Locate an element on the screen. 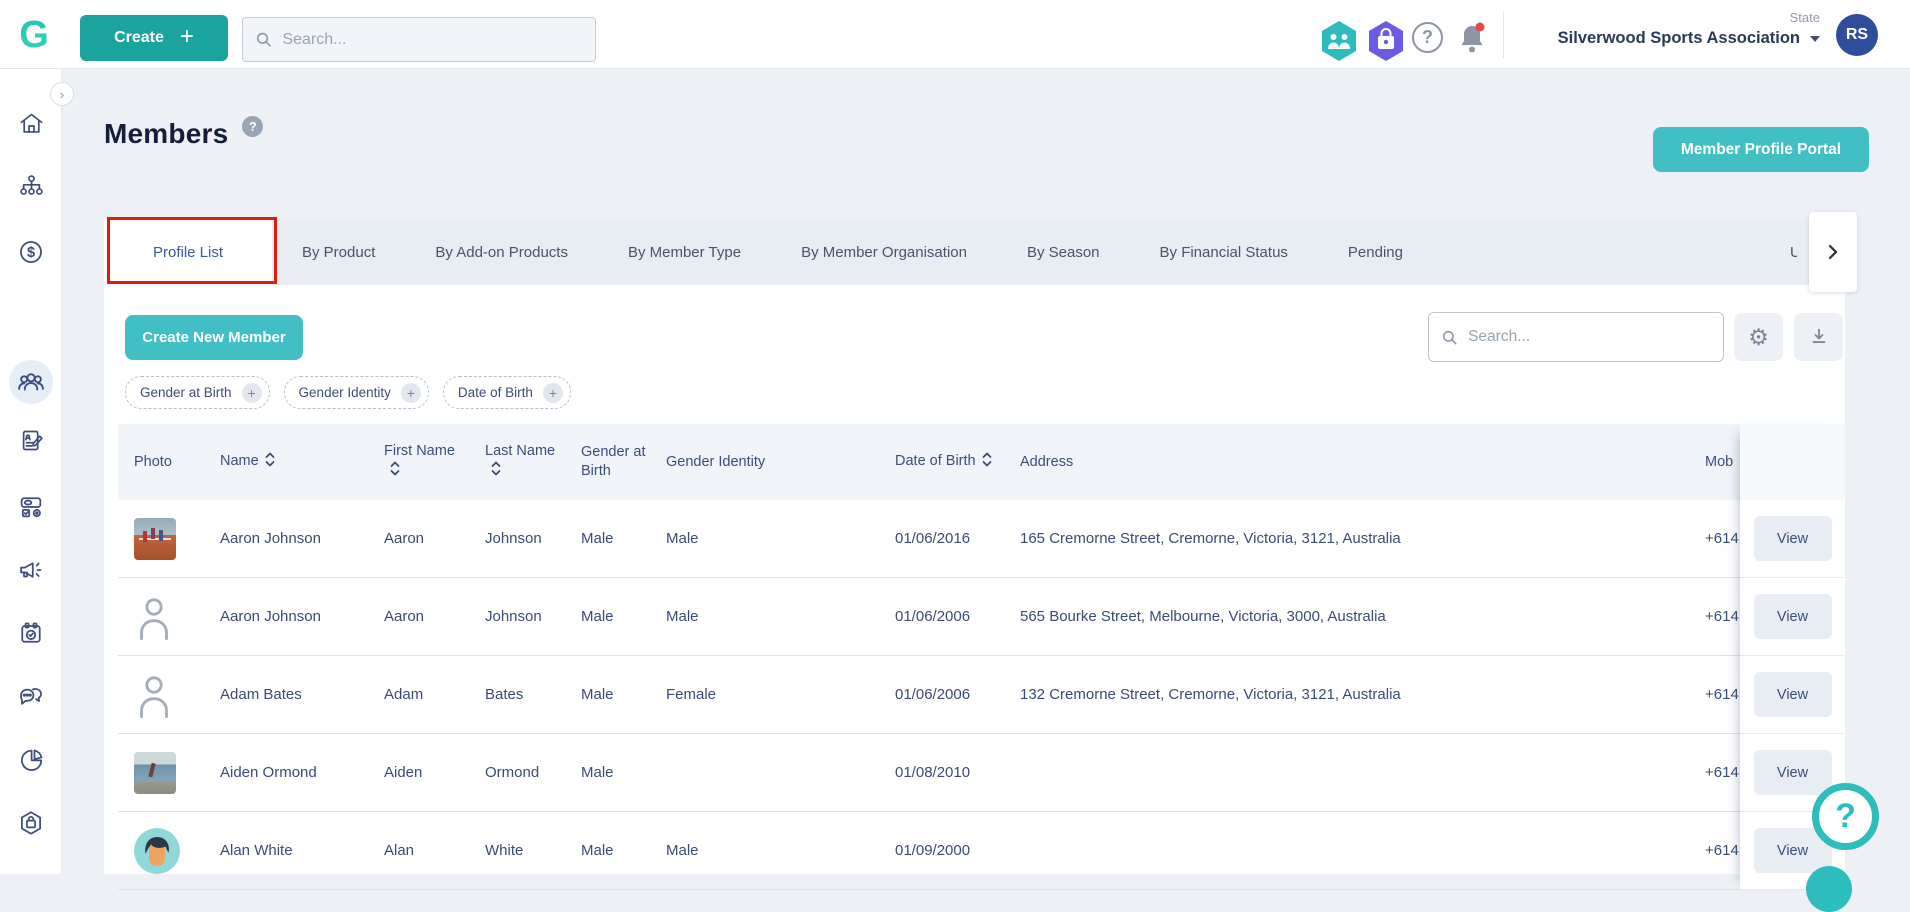  tab-scroll-right-button is located at coordinates (1833, 252).